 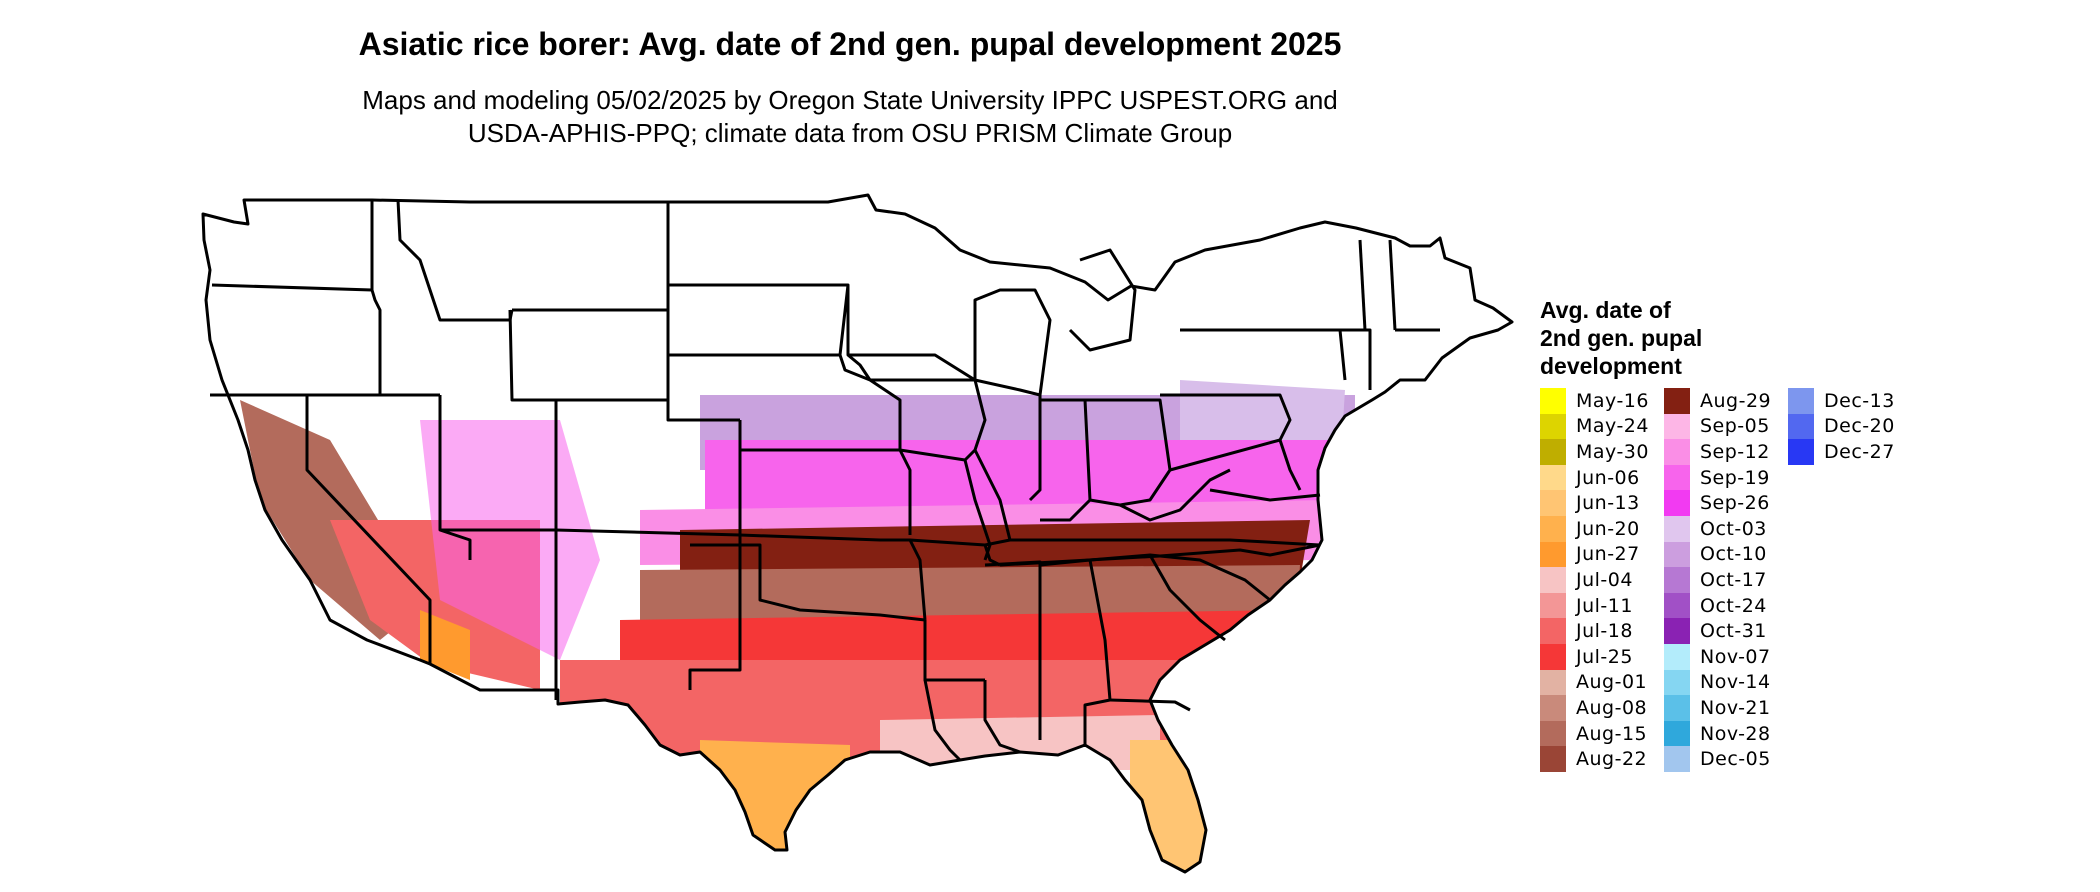 I want to click on ia-border, so click(x=928, y=420).